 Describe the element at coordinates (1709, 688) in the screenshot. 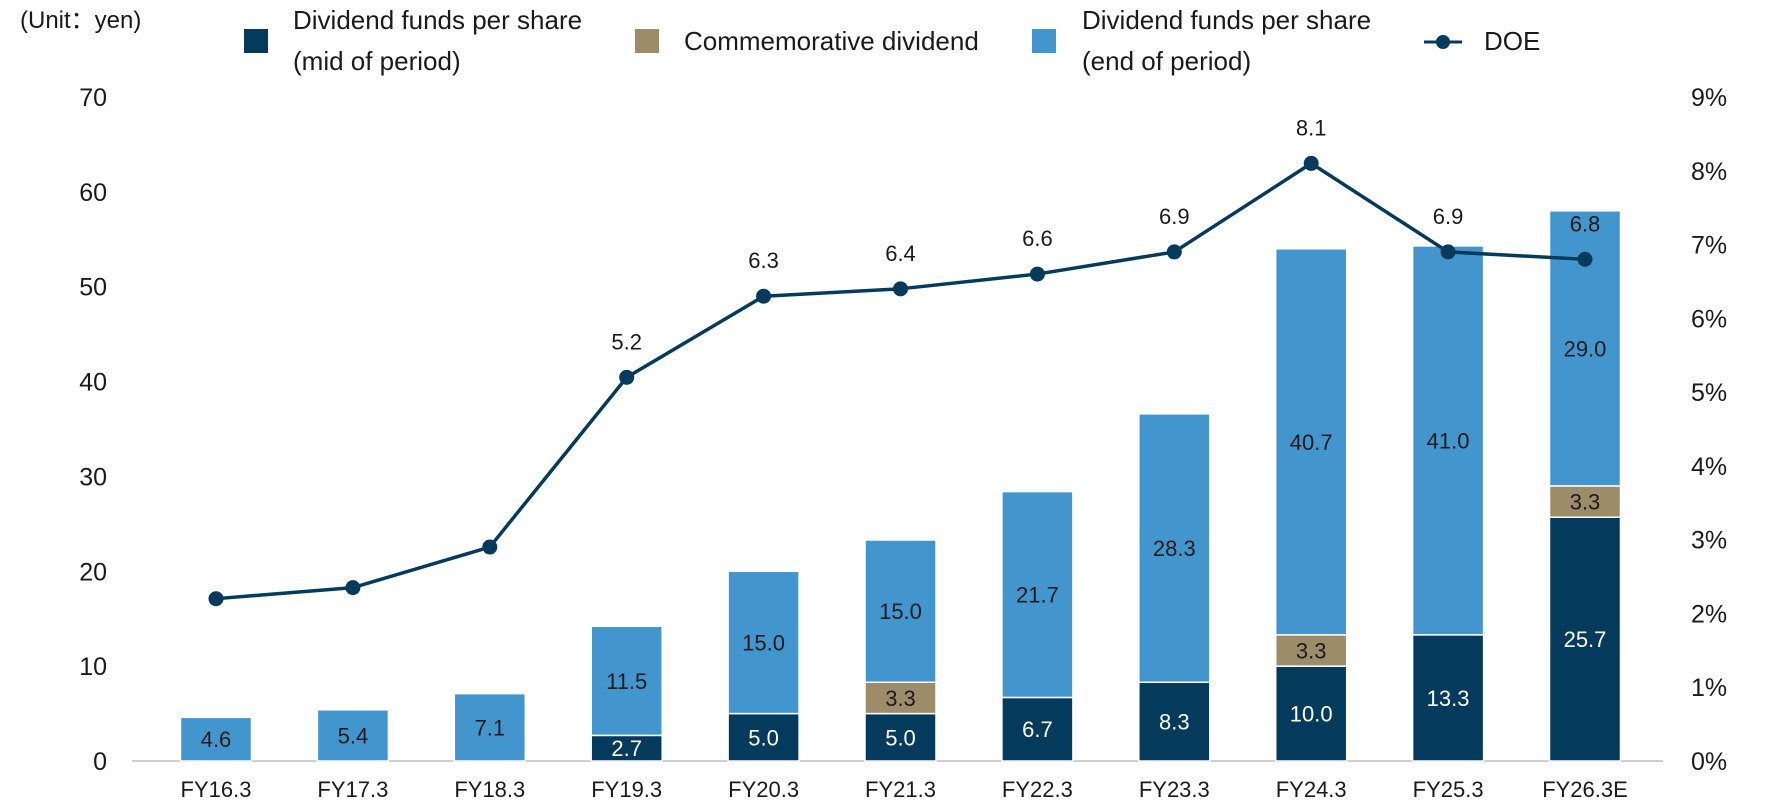

I see `y-right-tick-label: 1%` at that location.